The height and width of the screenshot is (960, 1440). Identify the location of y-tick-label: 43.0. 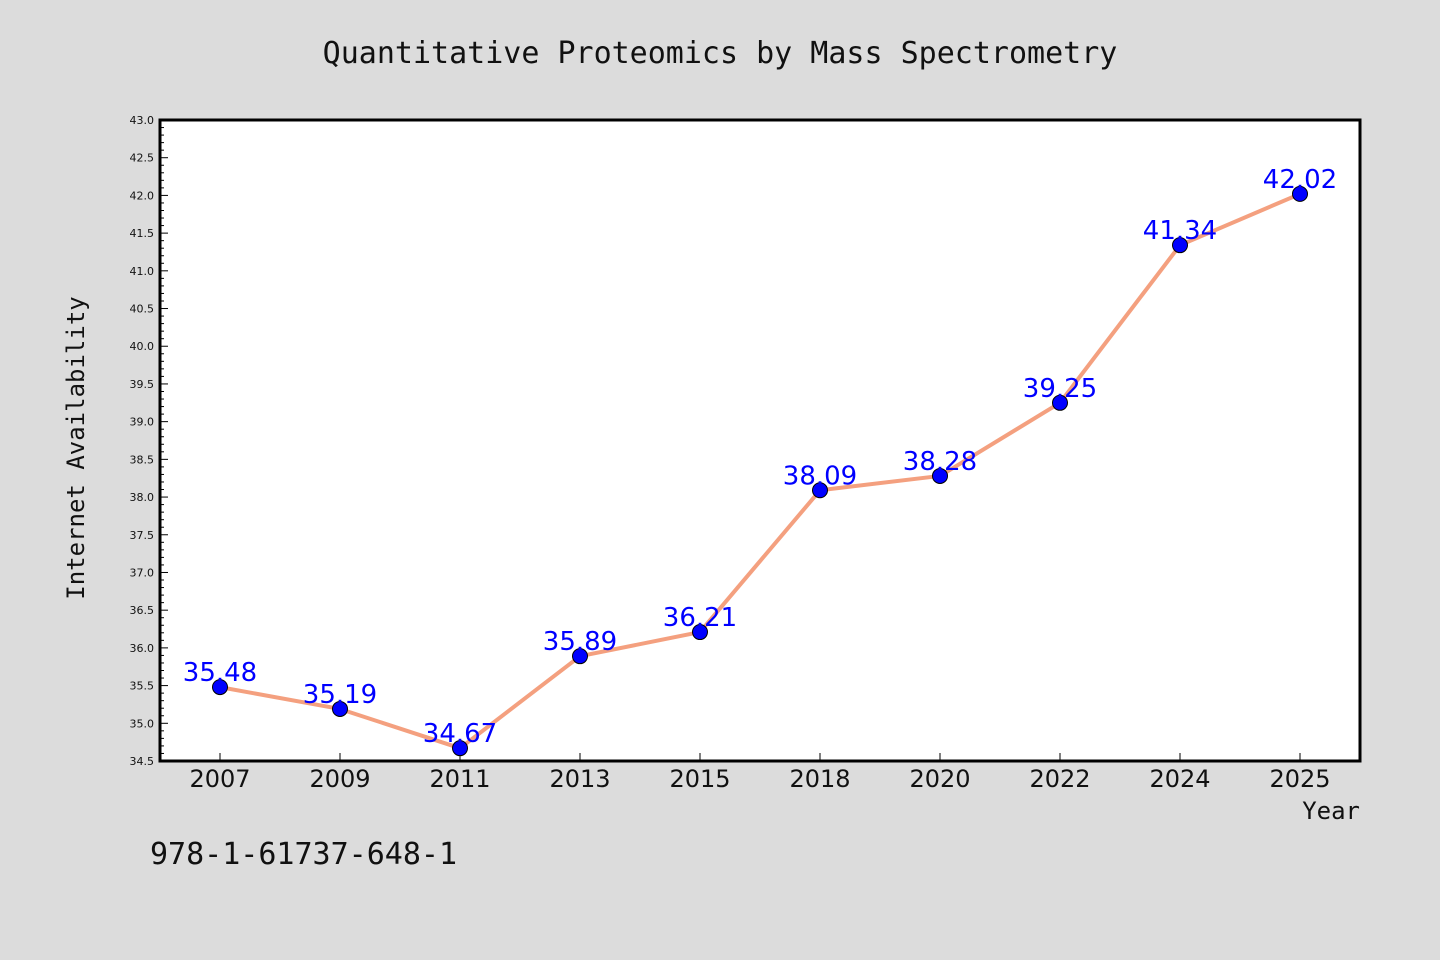
(142, 120).